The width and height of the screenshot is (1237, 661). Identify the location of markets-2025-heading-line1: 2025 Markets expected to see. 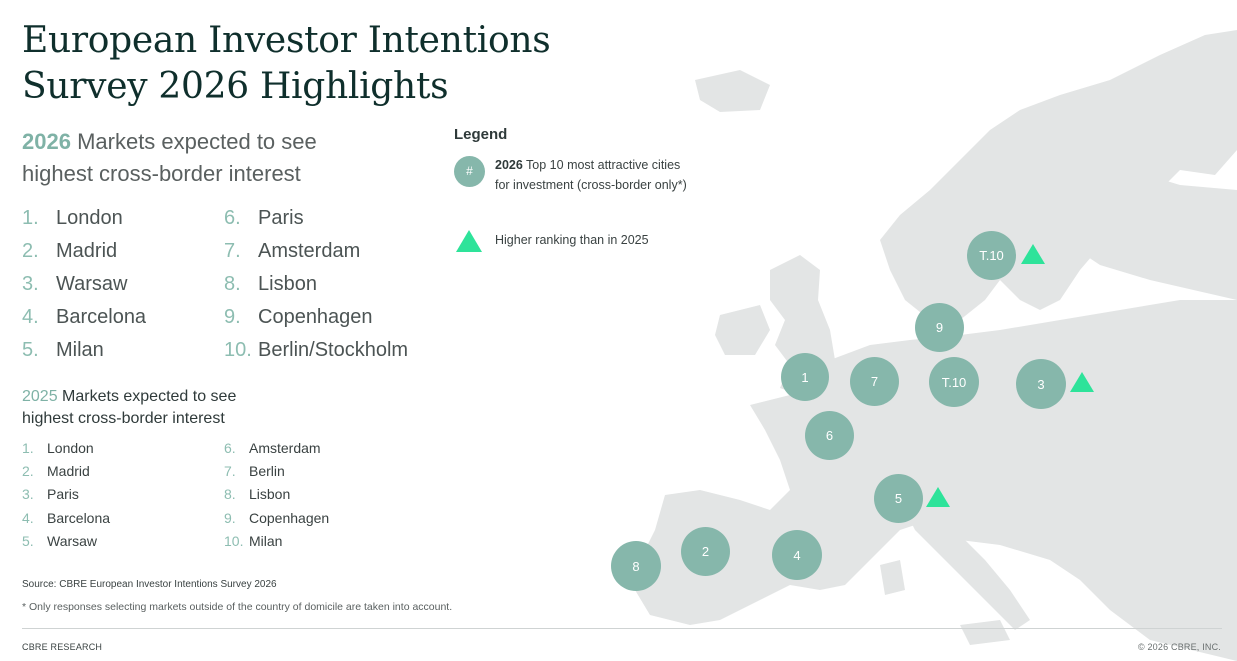
(129, 397).